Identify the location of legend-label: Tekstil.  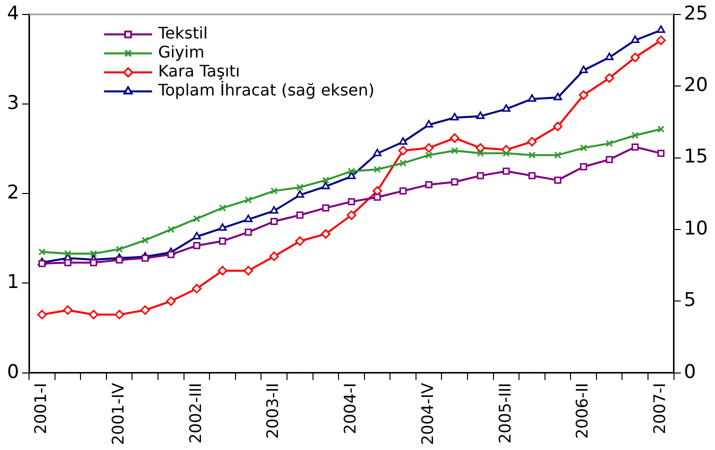
(182, 33).